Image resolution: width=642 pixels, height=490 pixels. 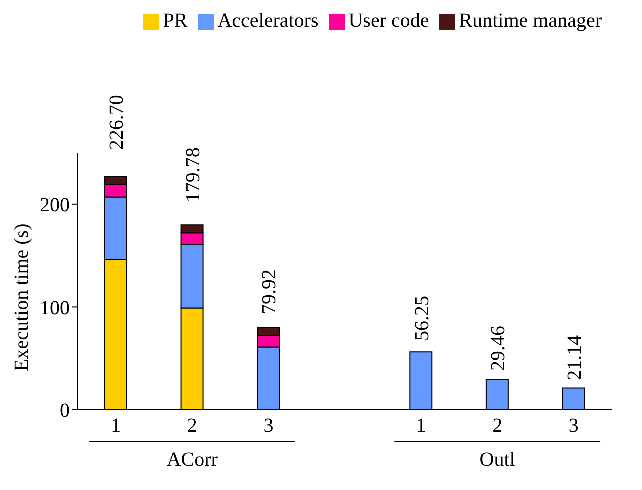 I want to click on legend-label: Runtime manager, so click(x=530, y=21).